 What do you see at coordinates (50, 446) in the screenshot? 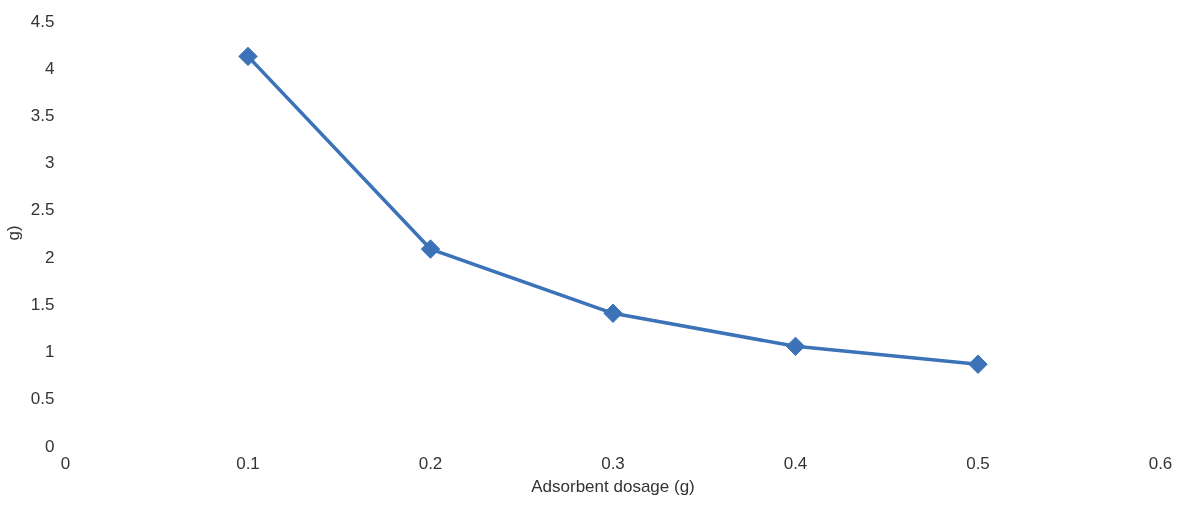
I see `y-tick-label: 0` at bounding box center [50, 446].